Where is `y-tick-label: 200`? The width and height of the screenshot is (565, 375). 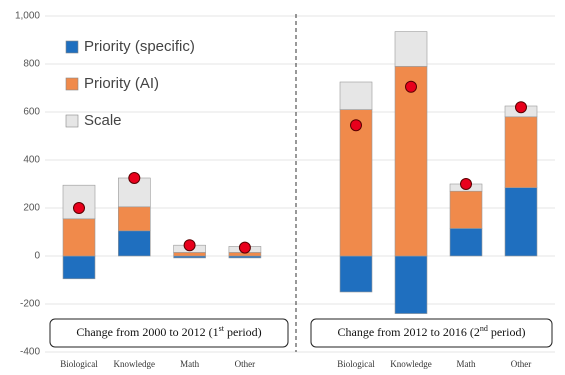
y-tick-label: 200 is located at coordinates (31, 208).